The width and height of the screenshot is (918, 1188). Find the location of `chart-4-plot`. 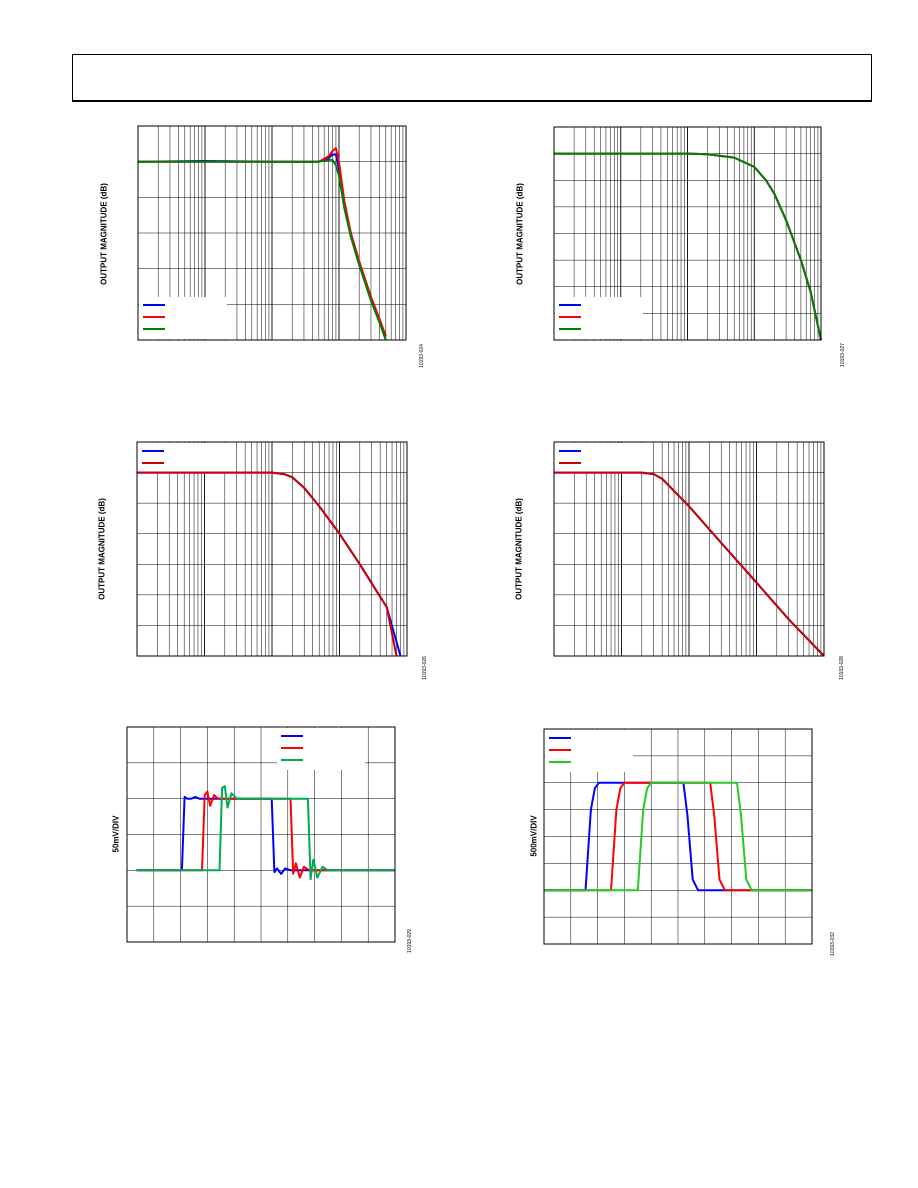

chart-4-plot is located at coordinates (689, 549).